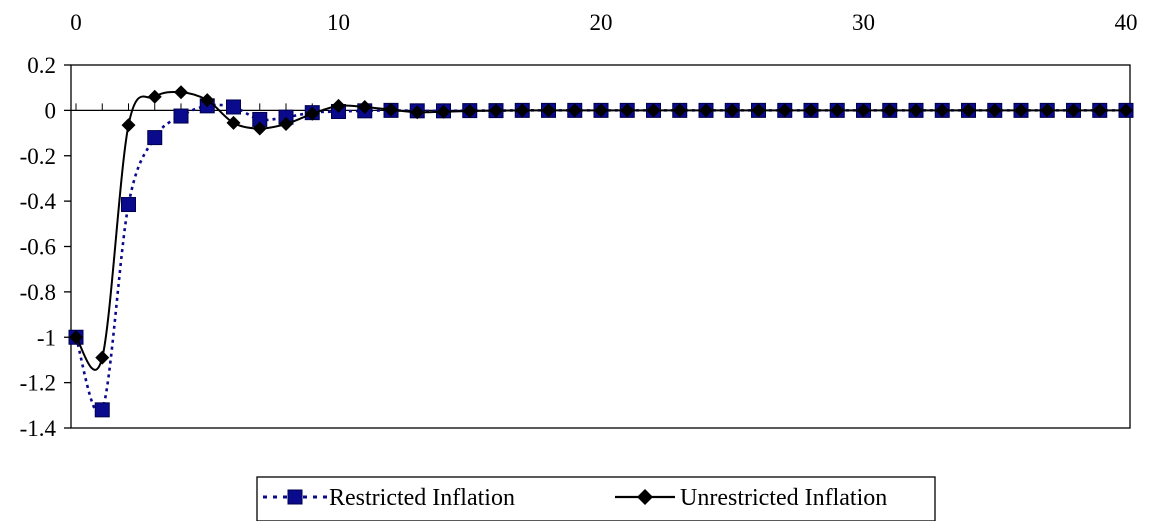  Describe the element at coordinates (338, 22) in the screenshot. I see `x-tick-label: 10` at that location.